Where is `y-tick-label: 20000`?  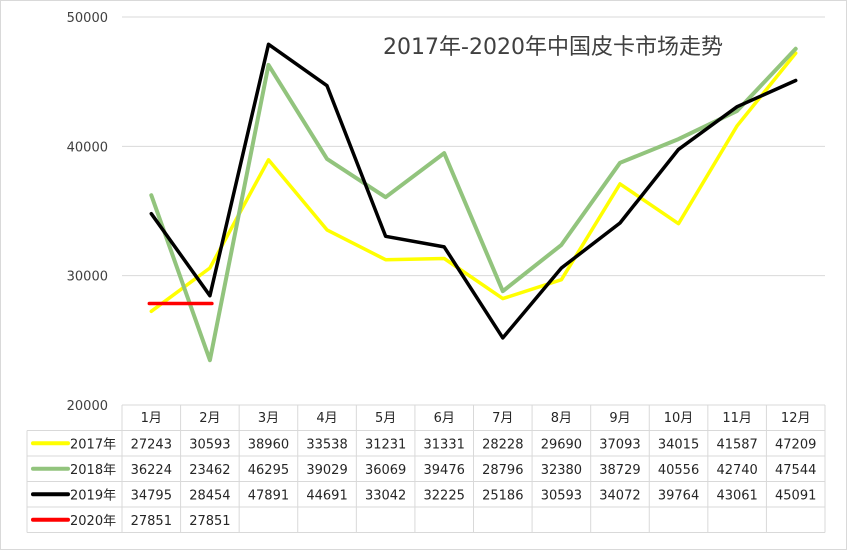
y-tick-label: 20000 is located at coordinates (87, 406).